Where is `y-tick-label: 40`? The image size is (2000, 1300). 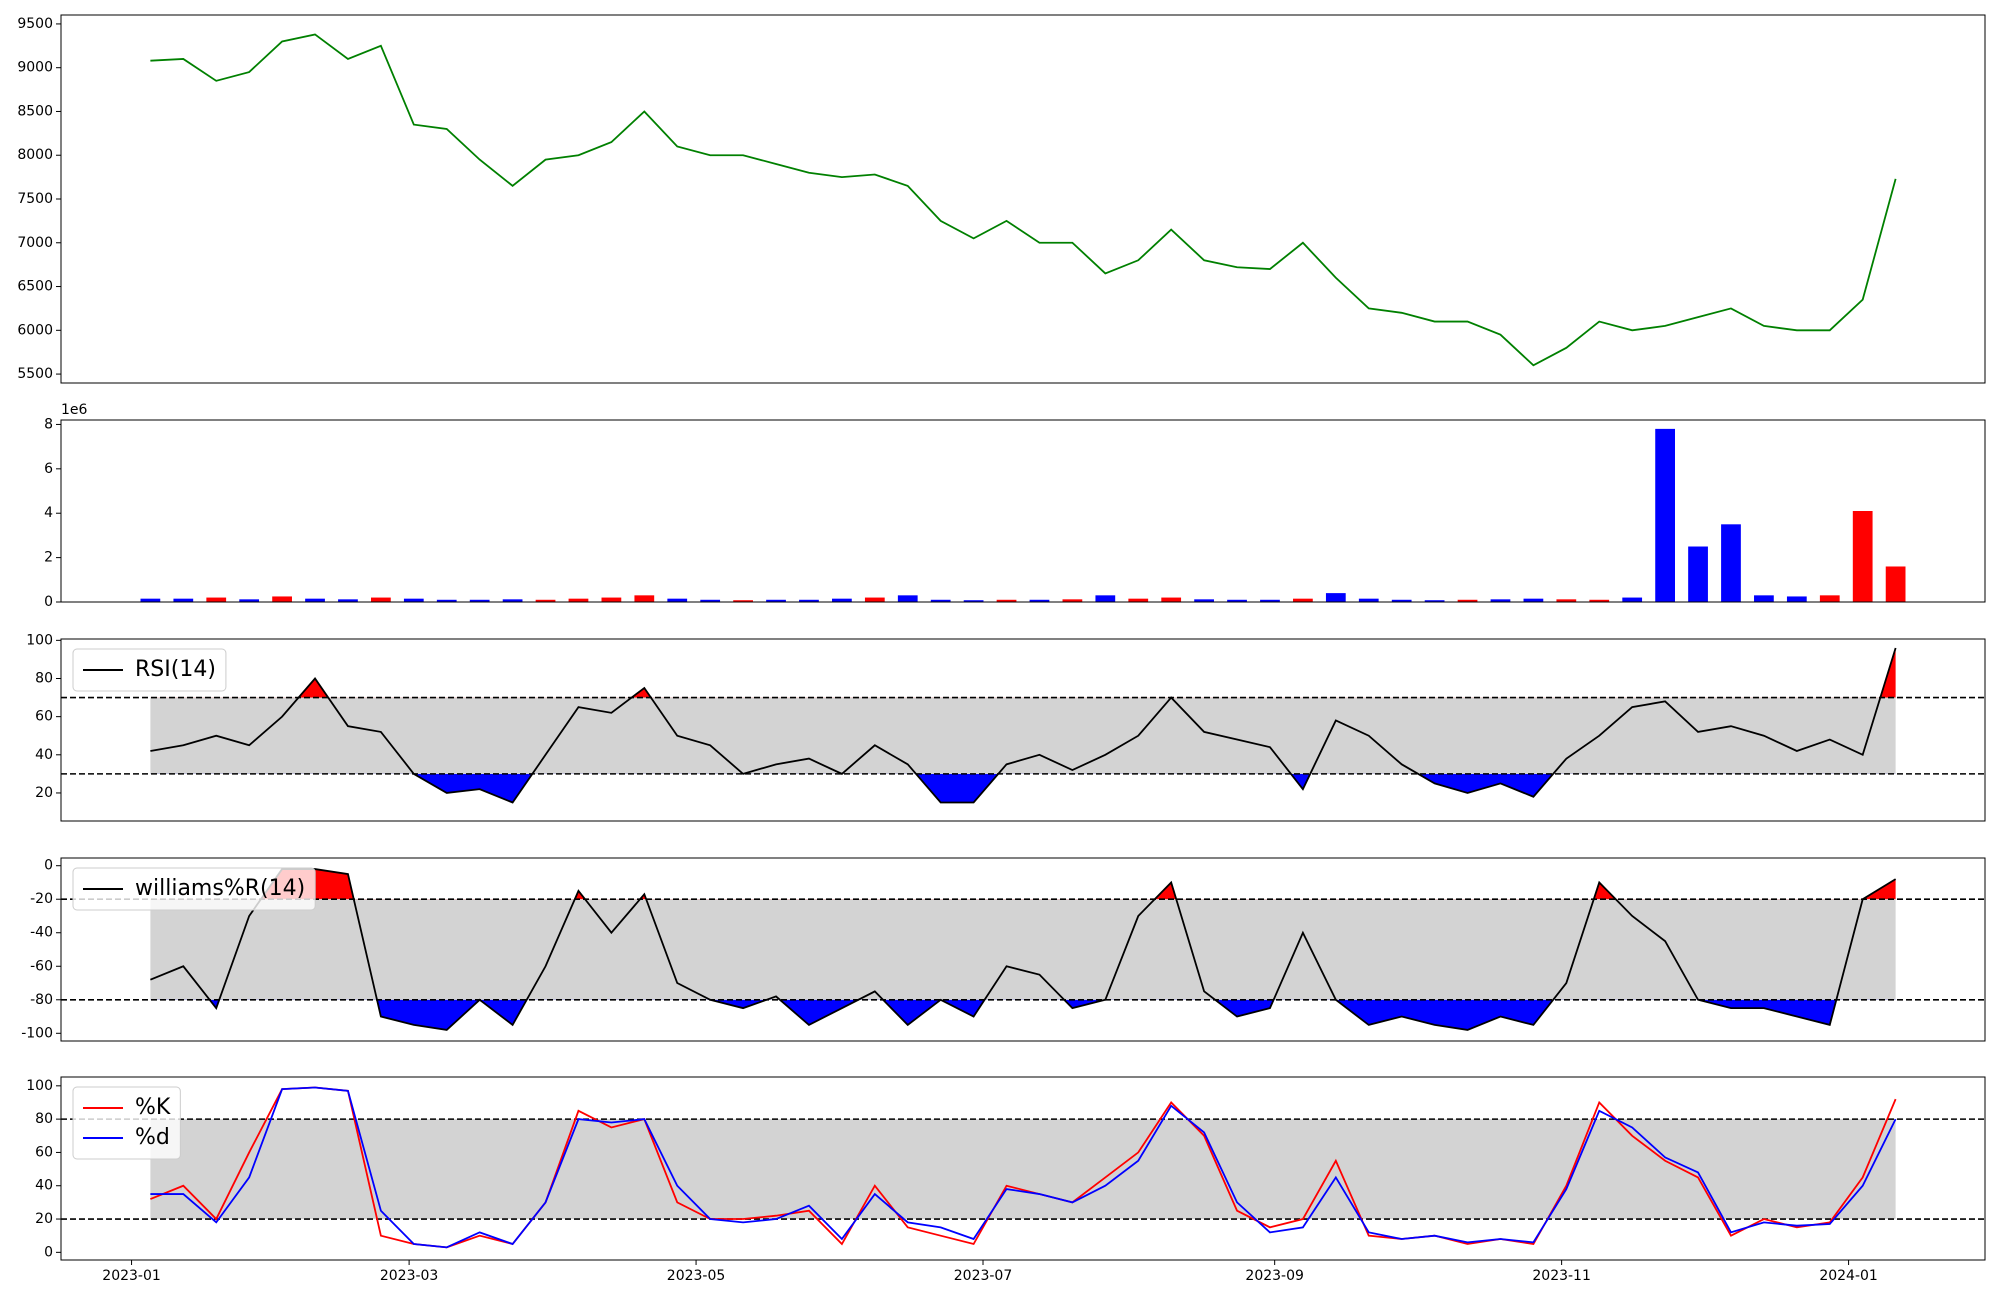 y-tick-label: 40 is located at coordinates (44, 755).